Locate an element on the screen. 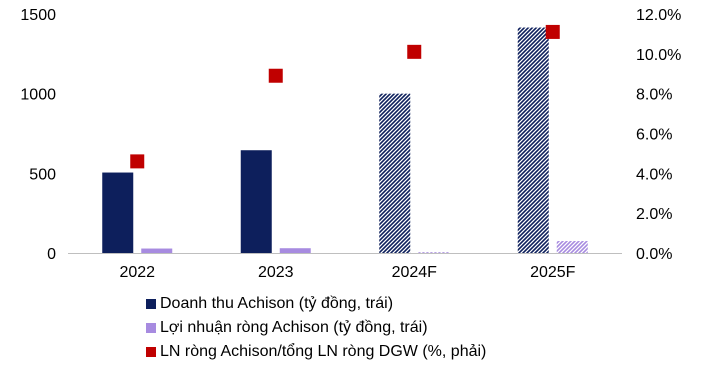 Image resolution: width=705 pixels, height=369 pixels. right-tick-label: 6.0% is located at coordinates (654, 135).